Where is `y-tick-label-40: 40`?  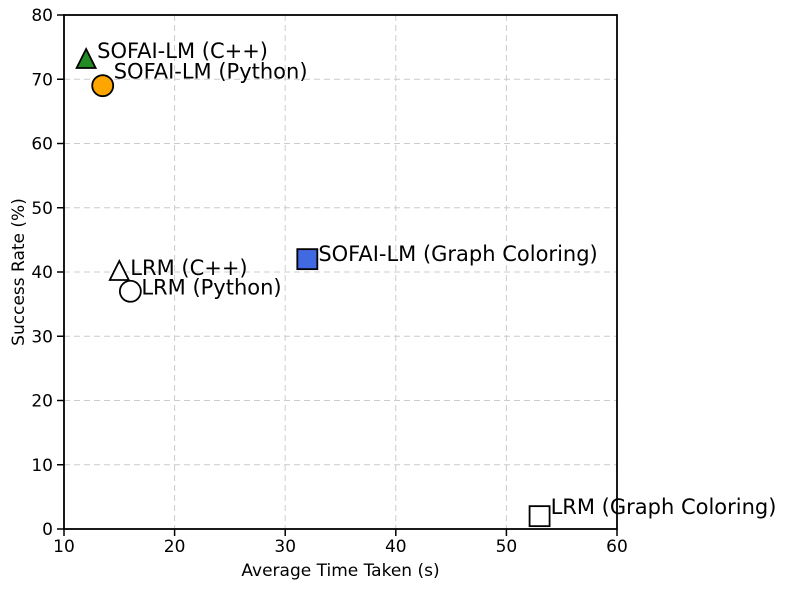 y-tick-label-40: 40 is located at coordinates (42, 273).